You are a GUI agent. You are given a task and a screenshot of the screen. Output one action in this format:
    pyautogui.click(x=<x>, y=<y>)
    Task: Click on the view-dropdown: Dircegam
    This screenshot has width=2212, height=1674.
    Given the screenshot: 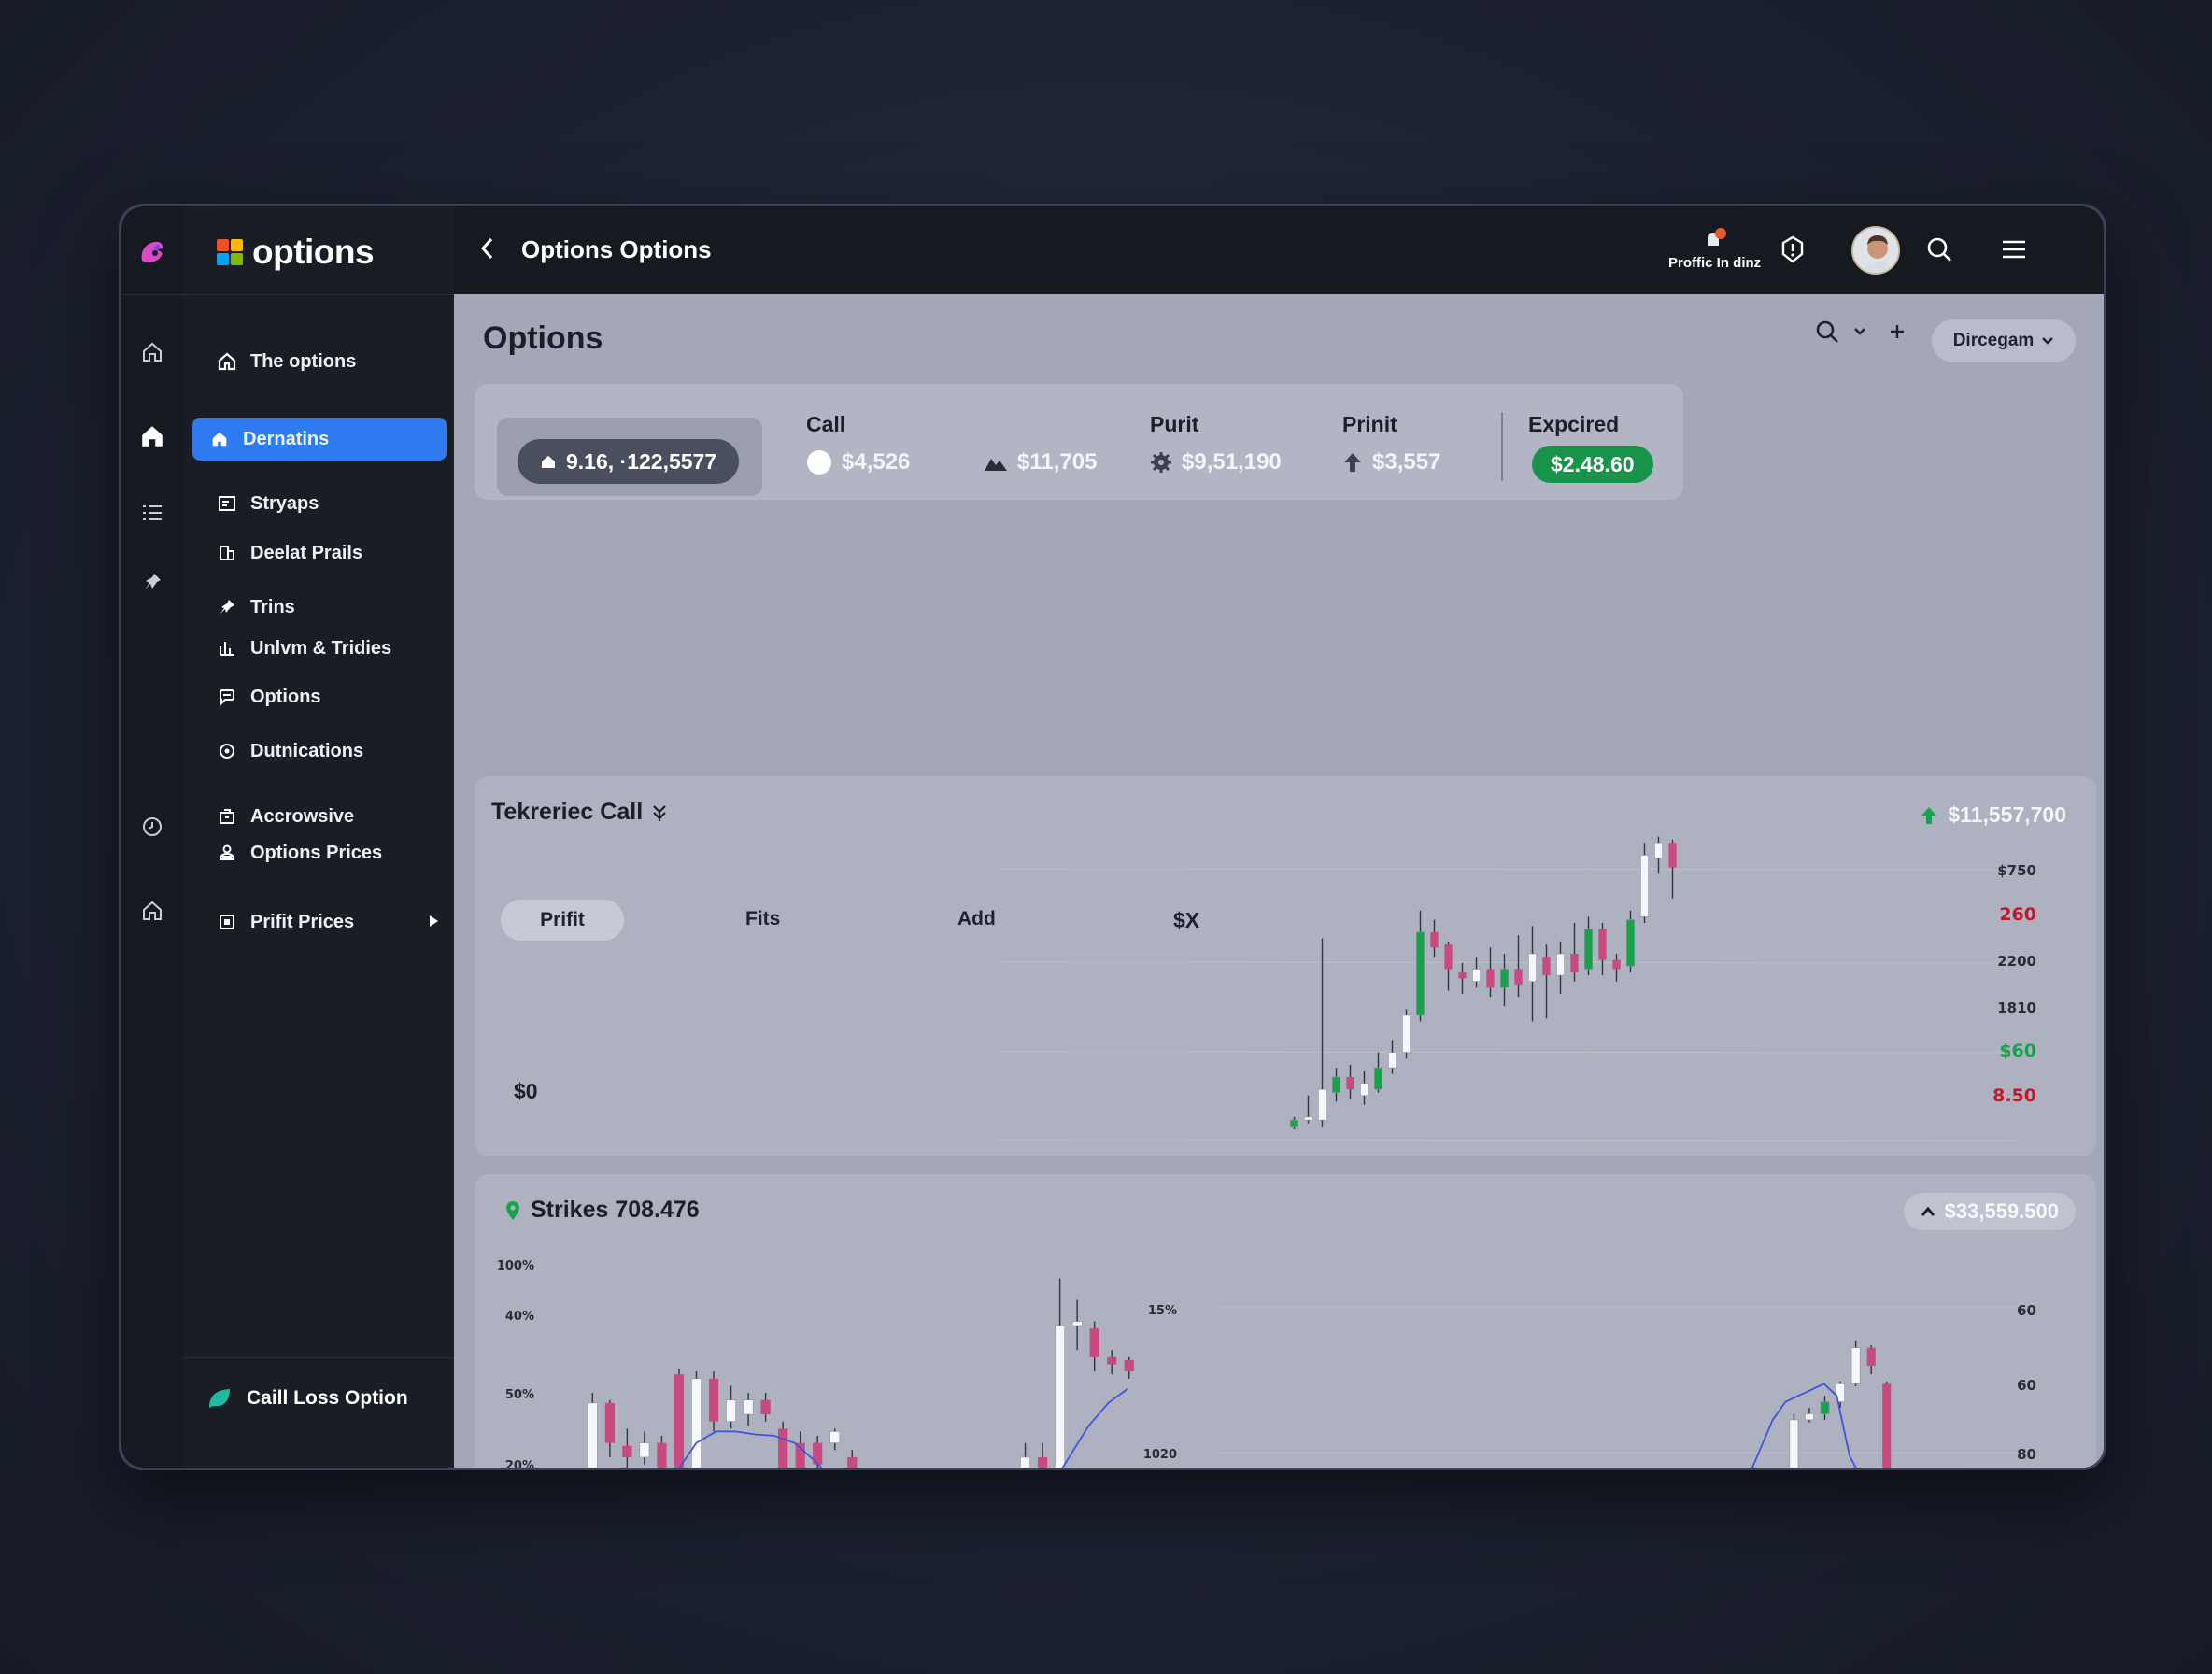 What is the action you would take?
    pyautogui.click(x=2004, y=340)
    